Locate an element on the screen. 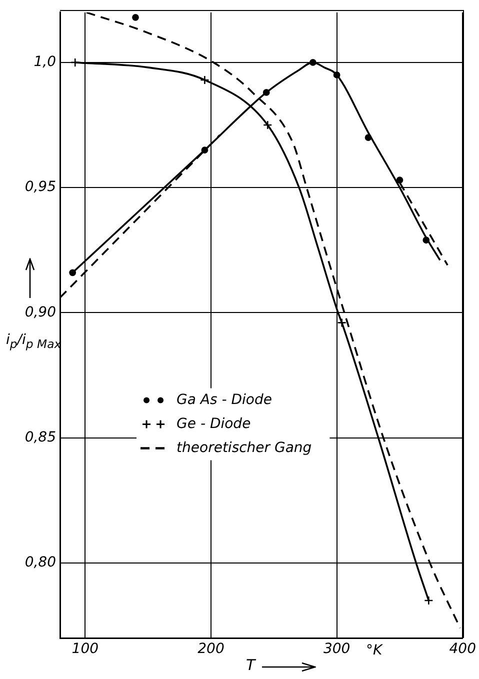 The width and height of the screenshot is (479, 679). legend-label: Ge - Diode is located at coordinates (213, 424).